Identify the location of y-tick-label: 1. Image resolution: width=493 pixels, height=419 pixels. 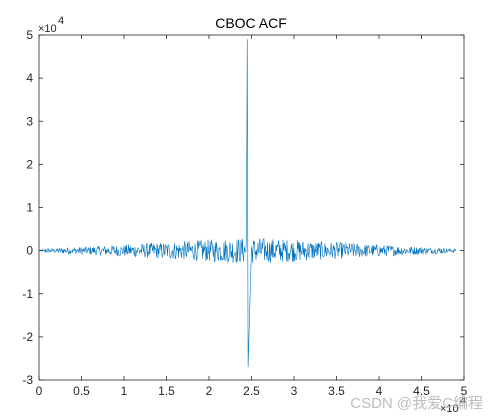
(29, 208).